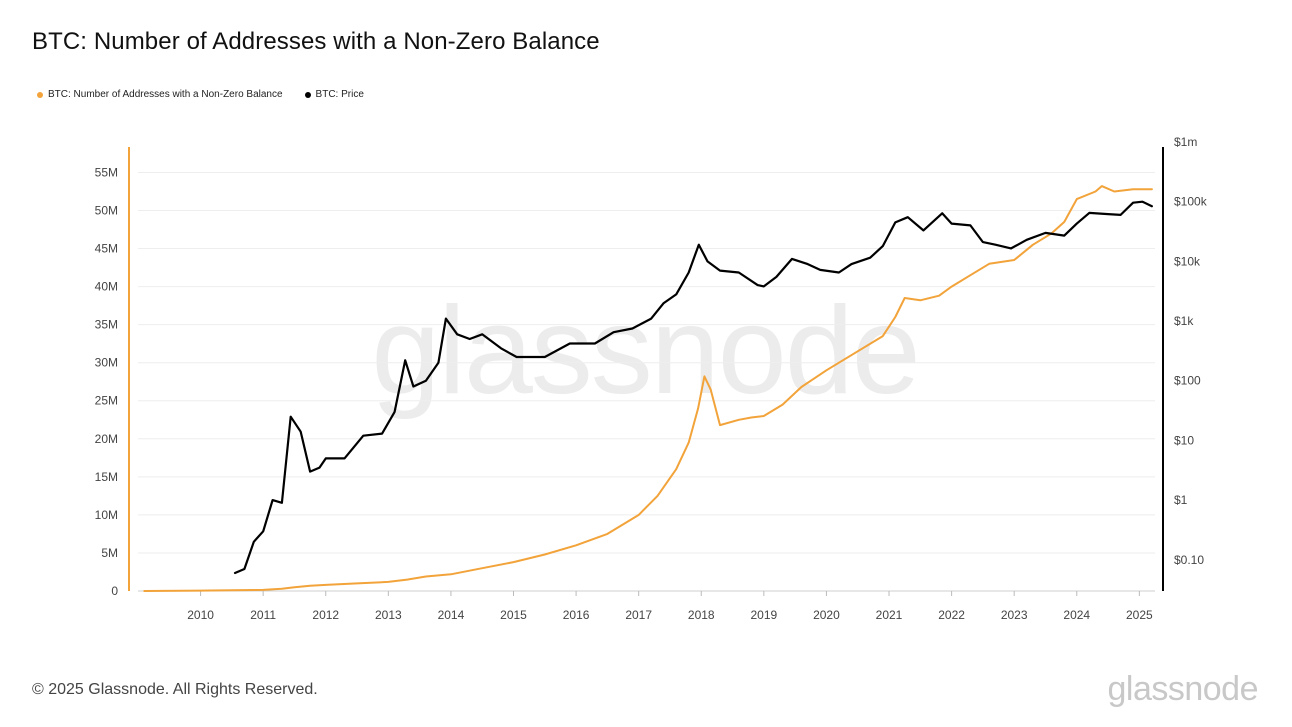  Describe the element at coordinates (106, 325) in the screenshot. I see `left-tick-label: 35M` at that location.